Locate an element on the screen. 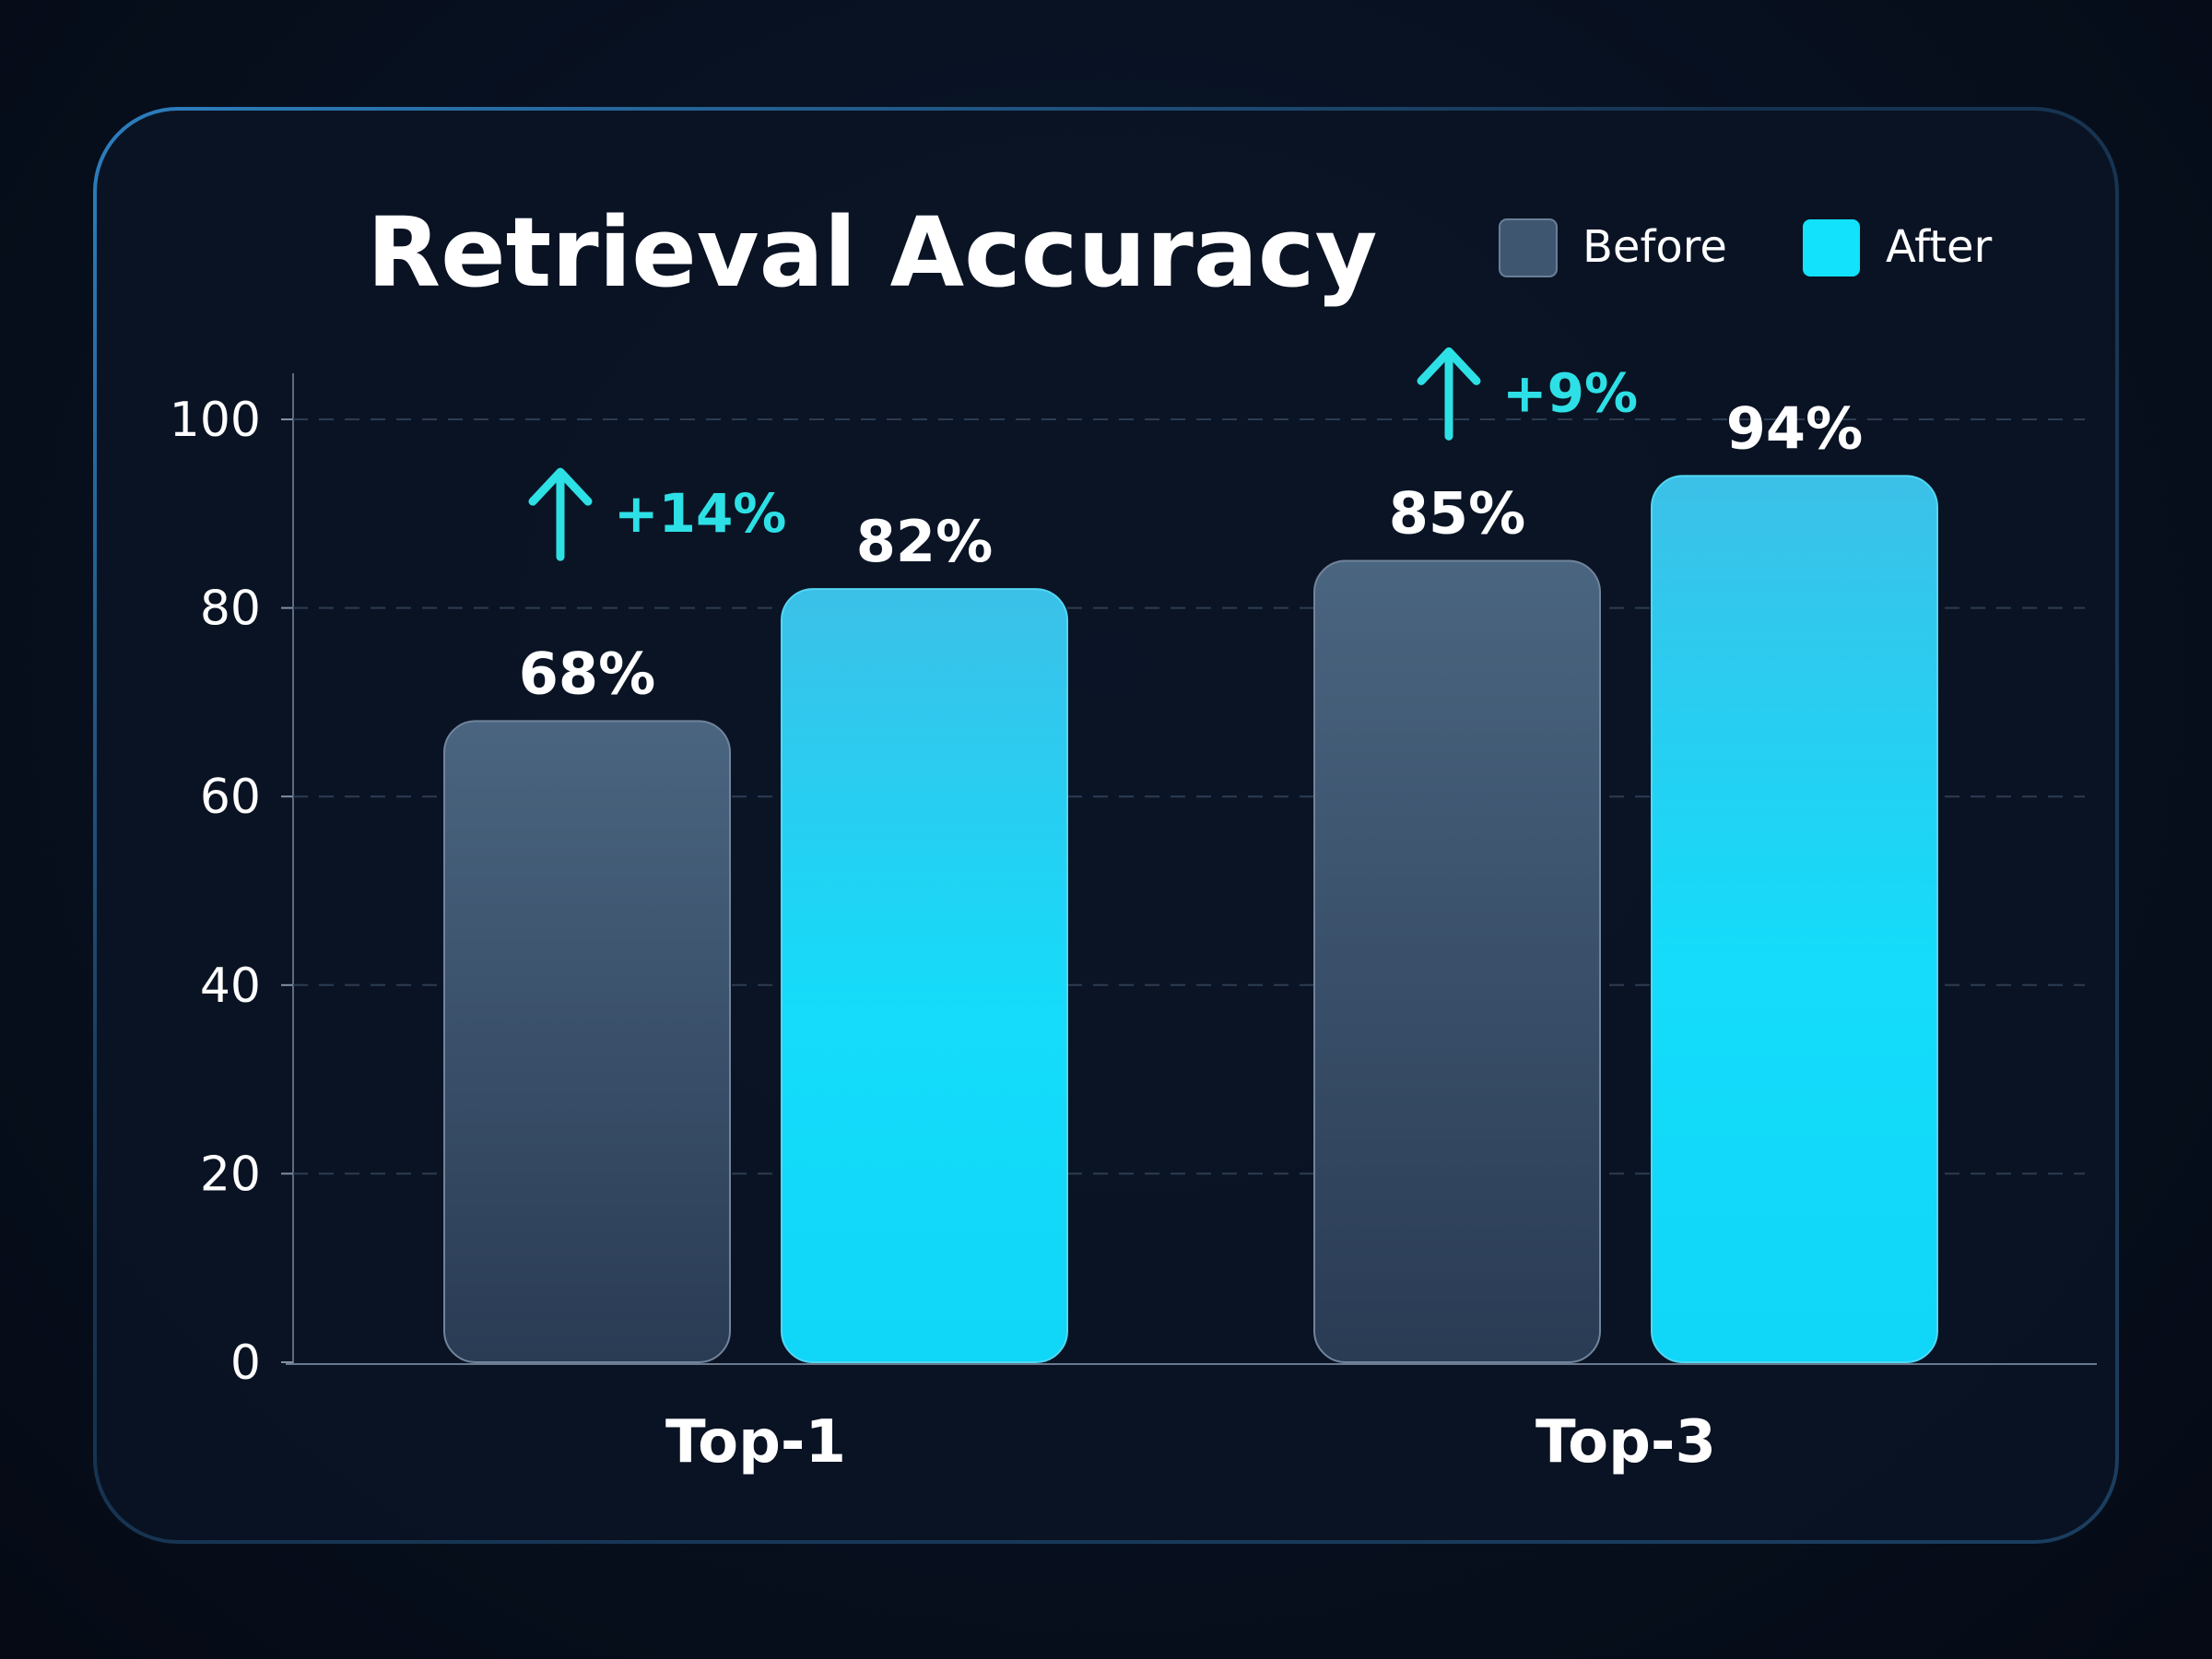 This screenshot has width=2212, height=1659. legend-label-before: Before is located at coordinates (1655, 247).